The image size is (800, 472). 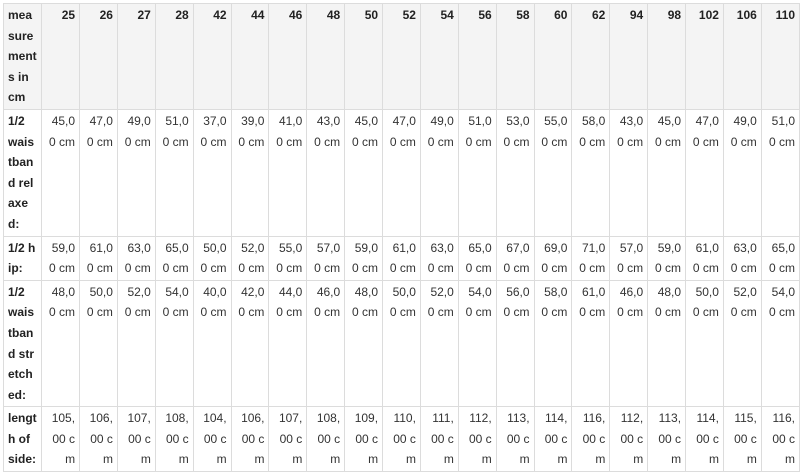 I want to click on row-label: length of side:, so click(x=22, y=439).